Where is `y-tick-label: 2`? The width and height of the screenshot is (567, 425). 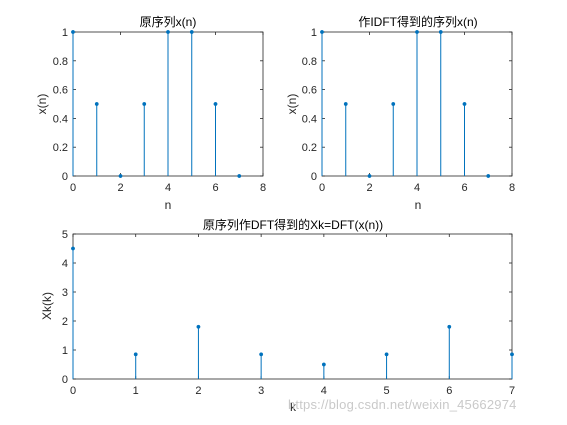 y-tick-label: 2 is located at coordinates (65, 322).